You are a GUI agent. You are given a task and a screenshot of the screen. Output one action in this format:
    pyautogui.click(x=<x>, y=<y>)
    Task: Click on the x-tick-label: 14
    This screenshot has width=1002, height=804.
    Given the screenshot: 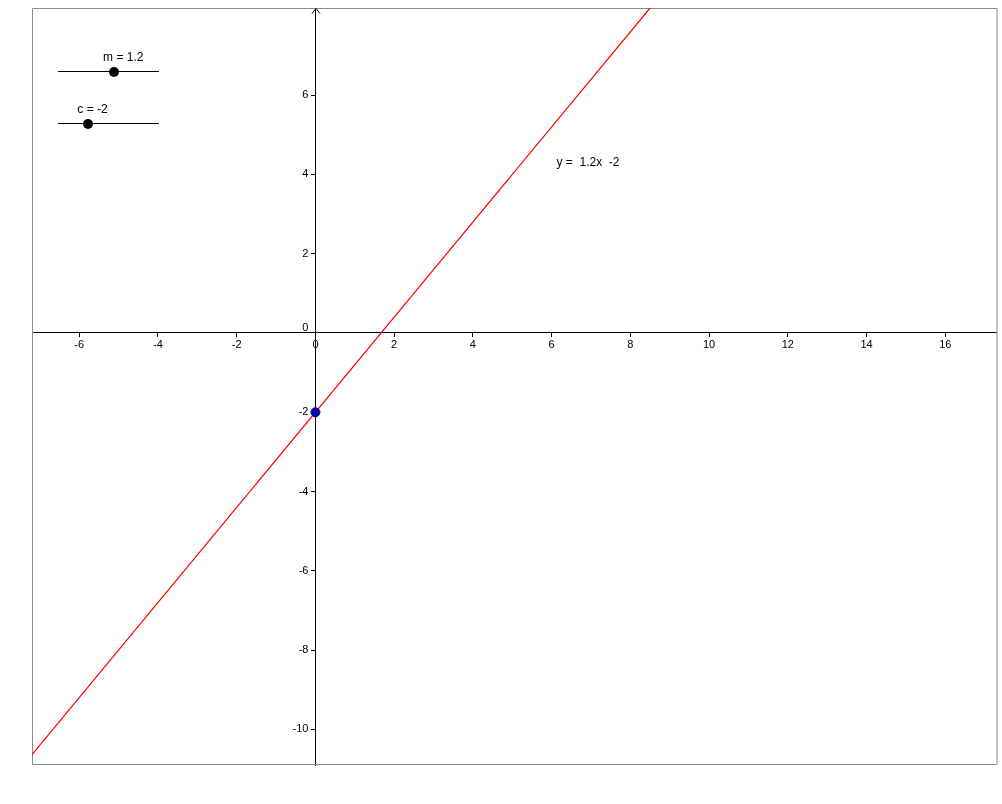 What is the action you would take?
    pyautogui.click(x=866, y=343)
    